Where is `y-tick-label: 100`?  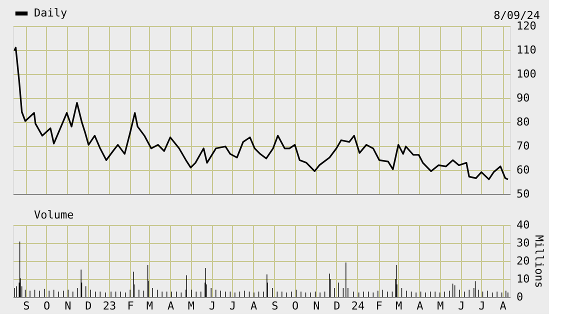
y-tick-label: 100 is located at coordinates (526, 74).